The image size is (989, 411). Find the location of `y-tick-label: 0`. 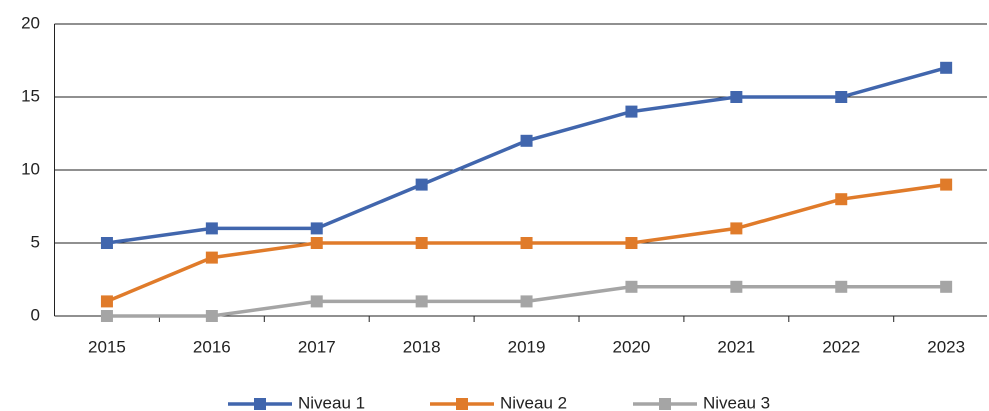

y-tick-label: 0 is located at coordinates (35, 314).